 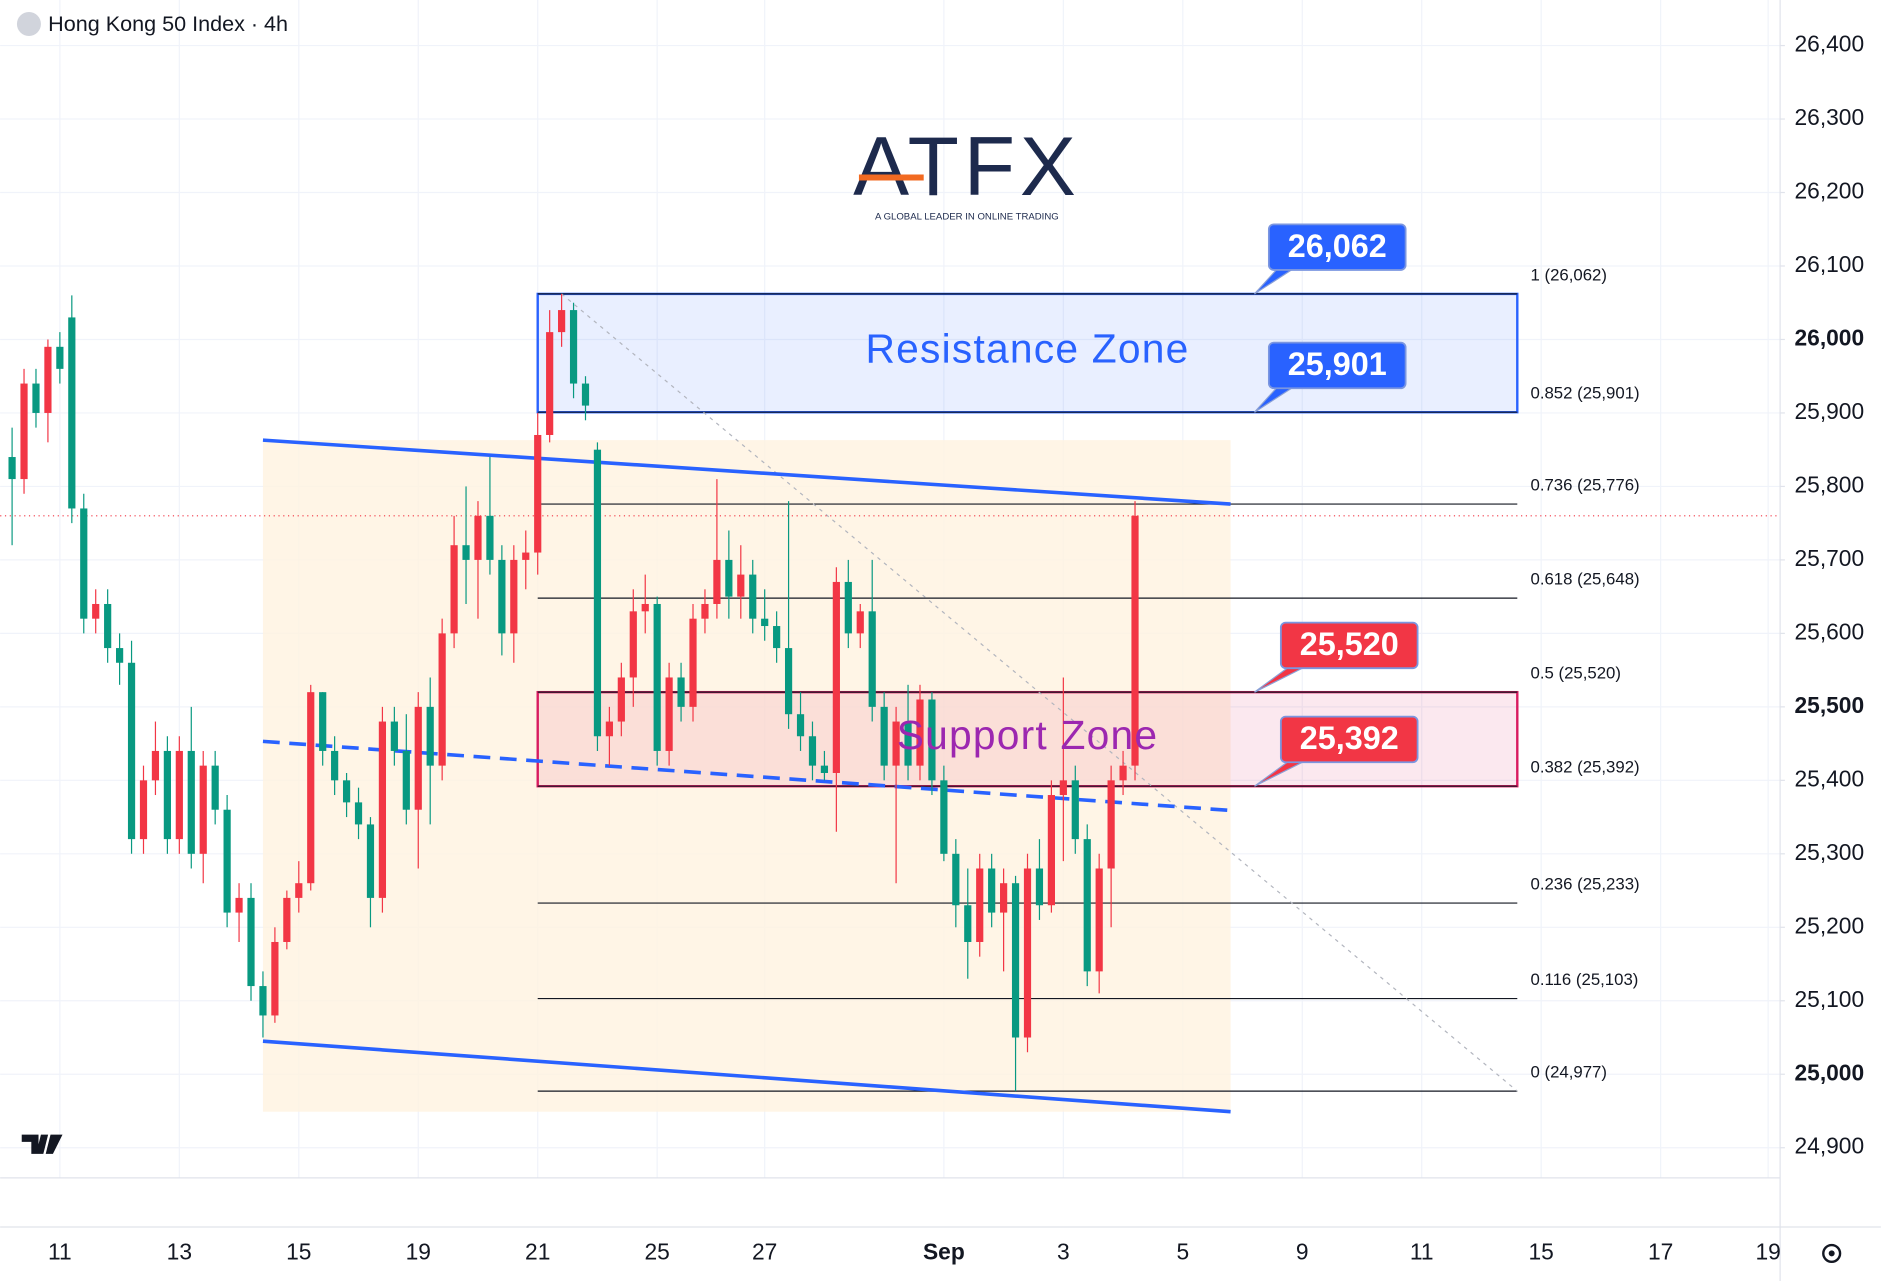 I want to click on x-tick-label: 21, so click(x=537, y=1251).